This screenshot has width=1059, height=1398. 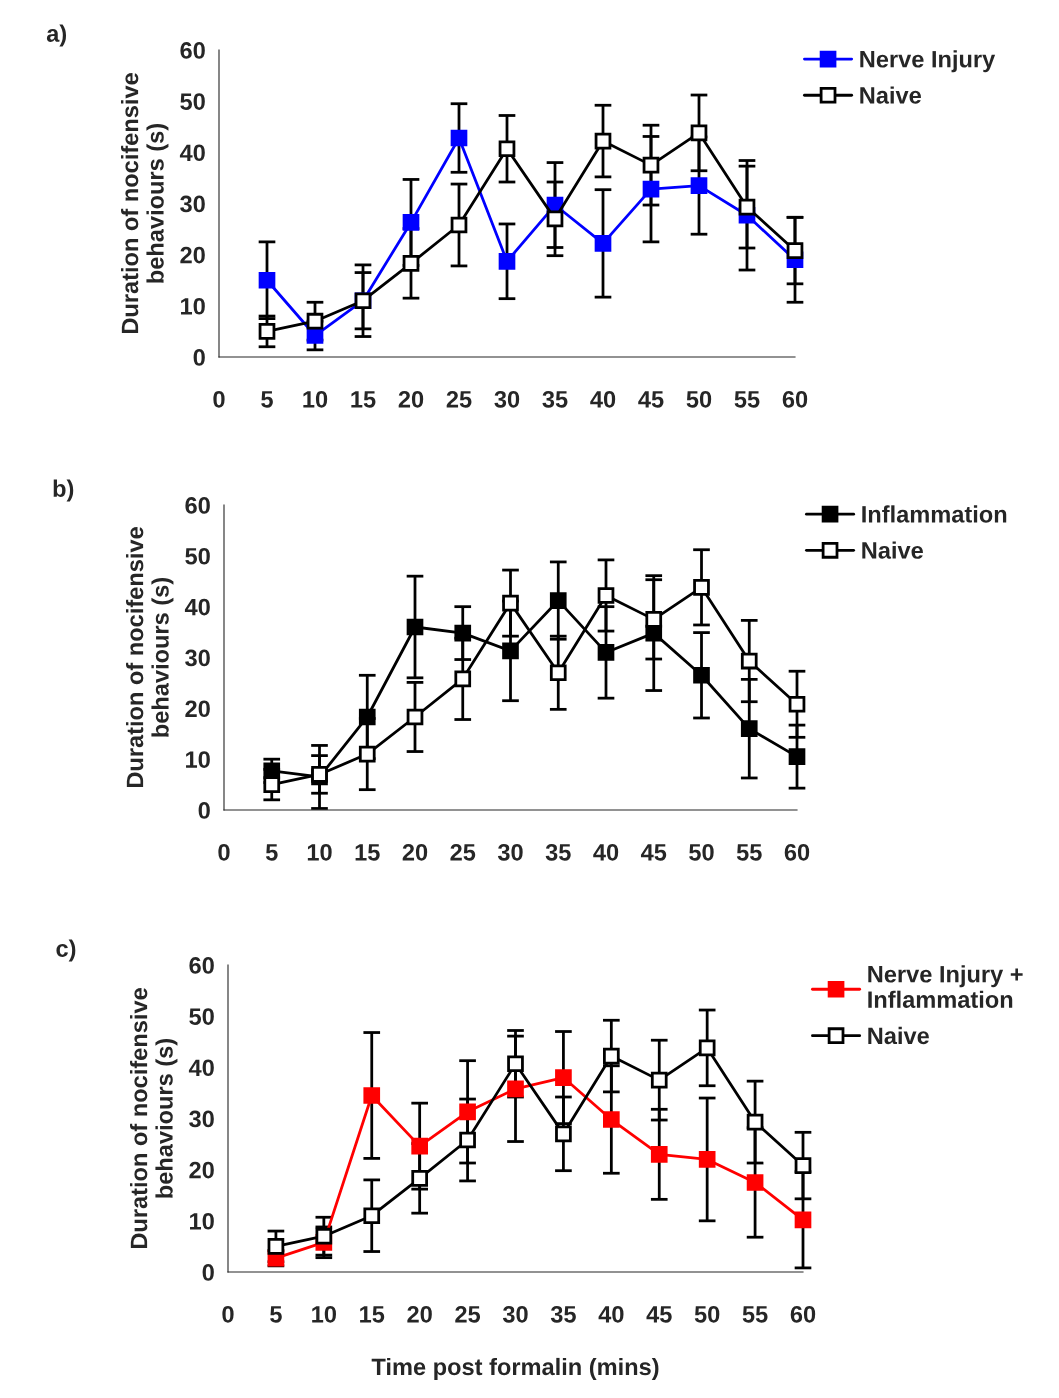 What do you see at coordinates (56, 35) in the screenshot?
I see `chart-title: a)` at bounding box center [56, 35].